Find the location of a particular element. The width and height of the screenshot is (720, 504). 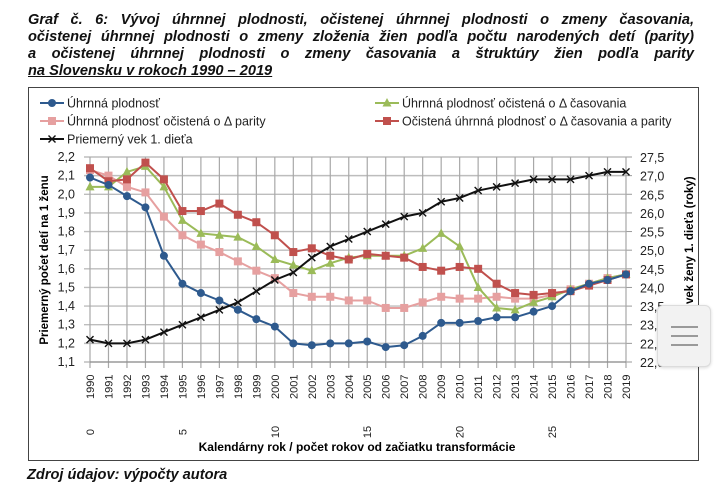

x-tick-label: 1990 is located at coordinates (91, 387).